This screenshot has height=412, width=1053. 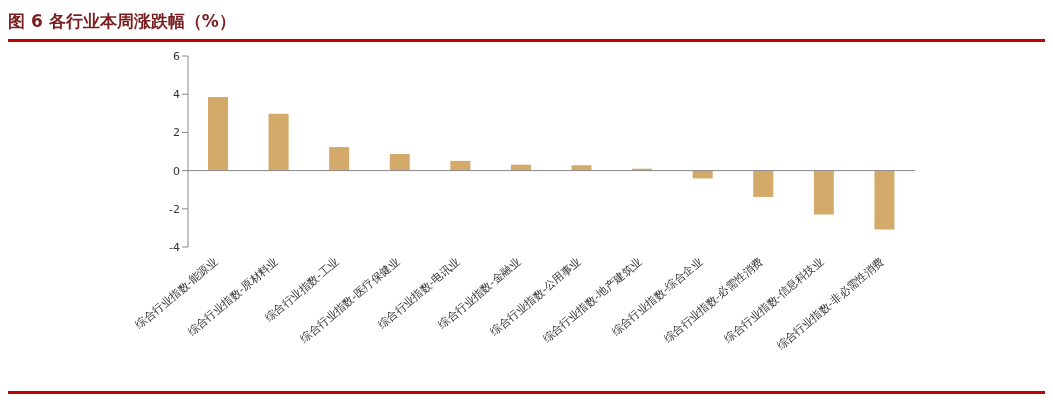 What do you see at coordinates (174, 247) in the screenshot?
I see `y-tick-label: -4` at bounding box center [174, 247].